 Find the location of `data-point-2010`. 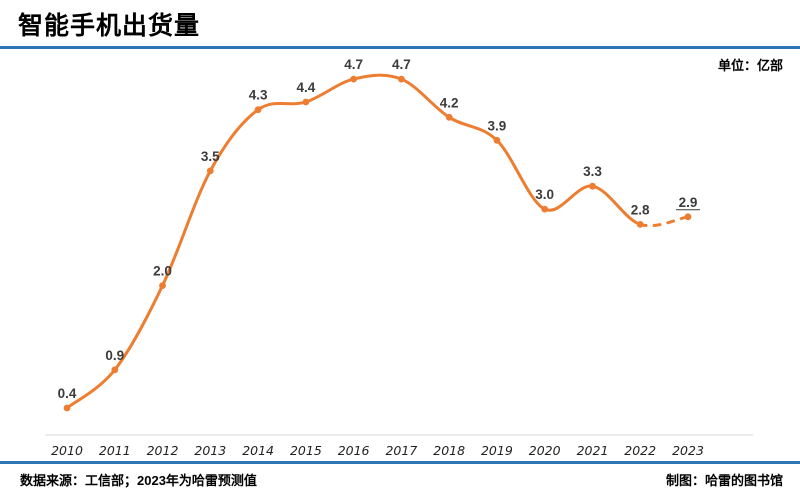

data-point-2010 is located at coordinates (67, 408).